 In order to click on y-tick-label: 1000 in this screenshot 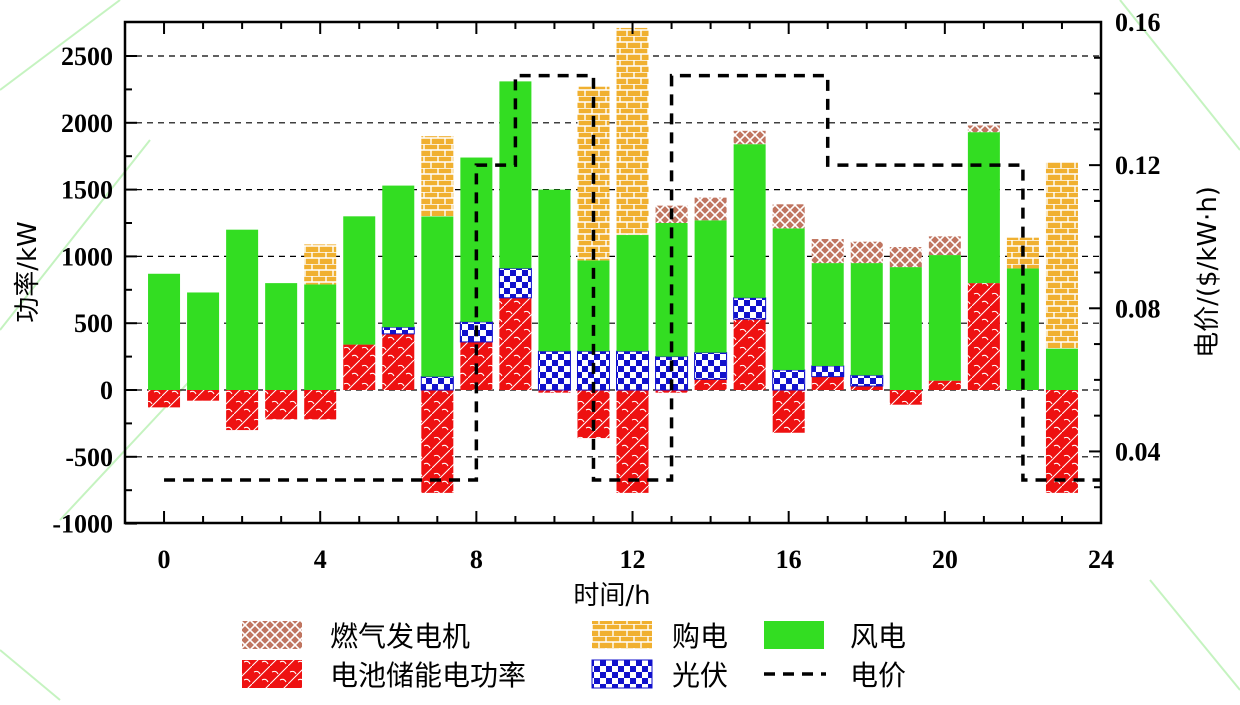, I will do `click(87, 256)`.